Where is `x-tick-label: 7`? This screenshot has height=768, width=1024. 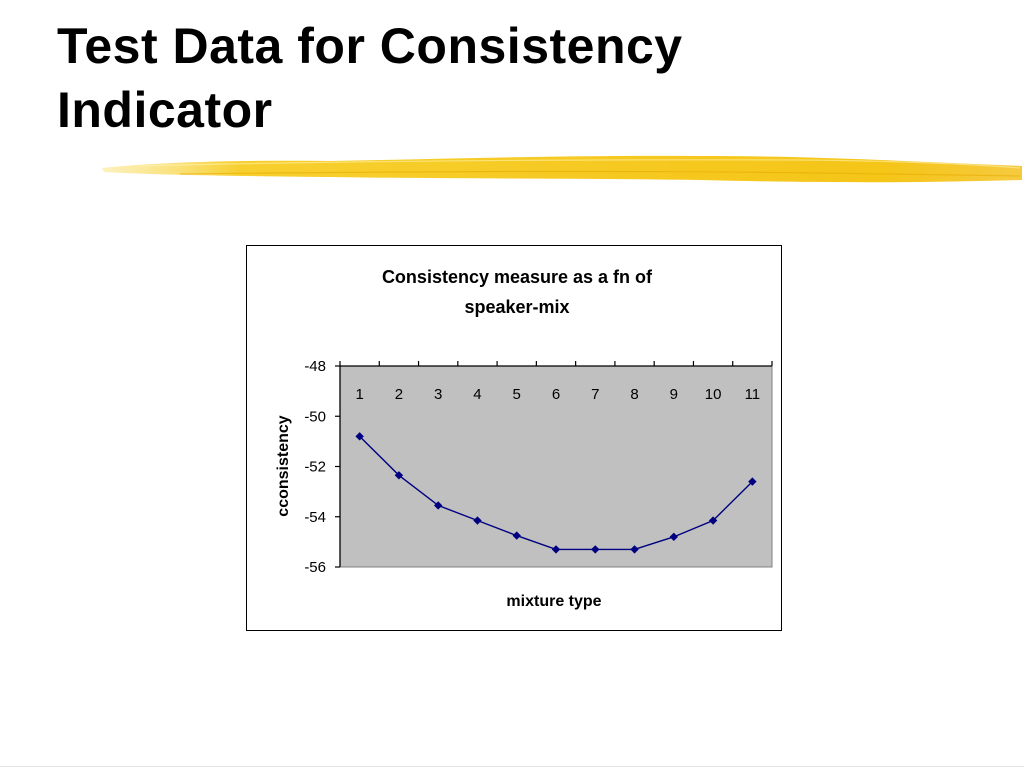
x-tick-label: 7 is located at coordinates (595, 394).